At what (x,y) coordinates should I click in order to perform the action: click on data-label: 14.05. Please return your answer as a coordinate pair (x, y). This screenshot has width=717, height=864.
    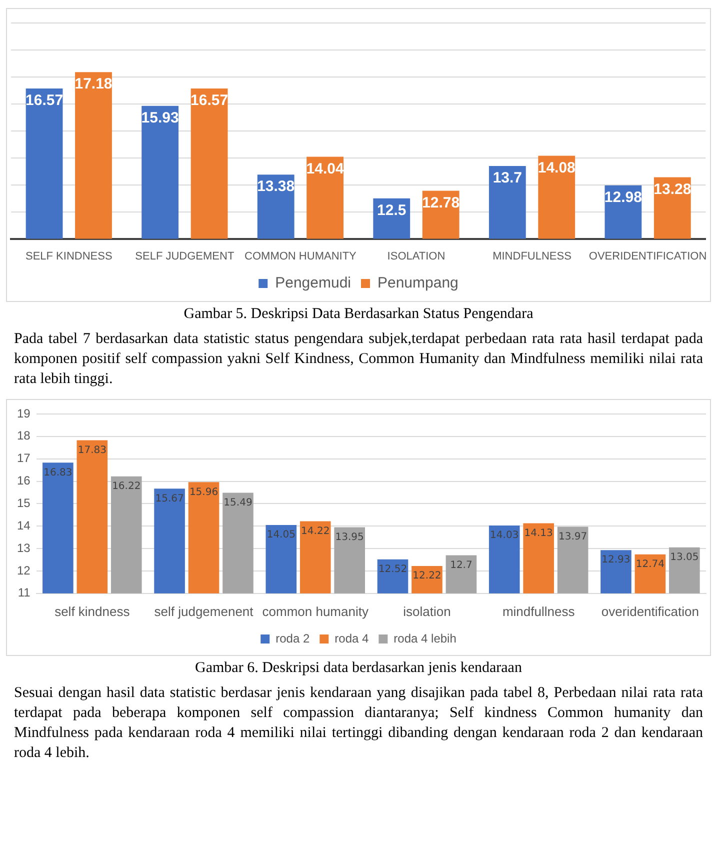
    Looking at the image, I should click on (281, 535).